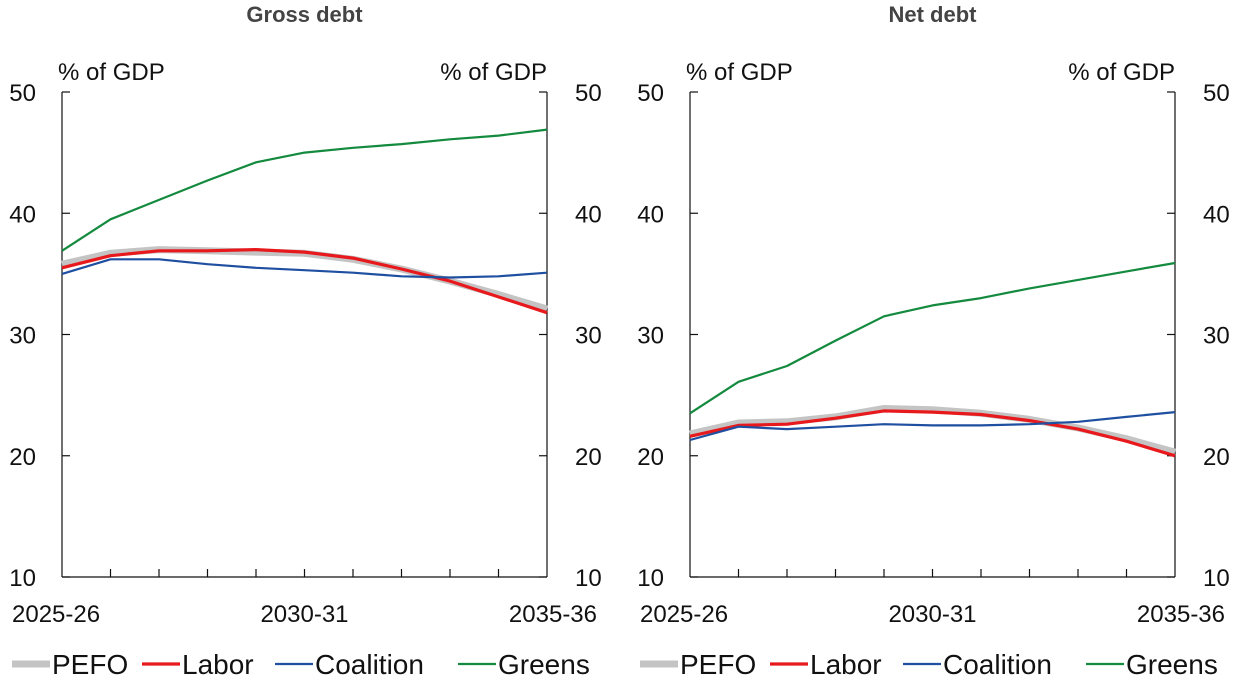 This screenshot has height=677, width=1256. I want to click on net-debt-ytick-label-right-20: 20, so click(1216, 457).